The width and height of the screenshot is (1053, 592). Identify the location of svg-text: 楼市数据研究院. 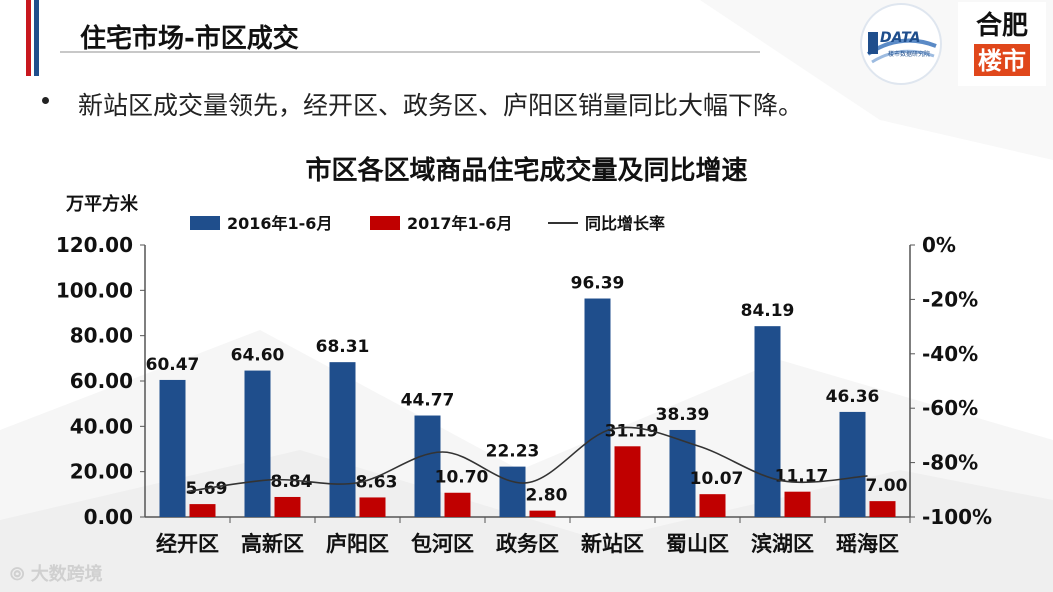
(909, 54).